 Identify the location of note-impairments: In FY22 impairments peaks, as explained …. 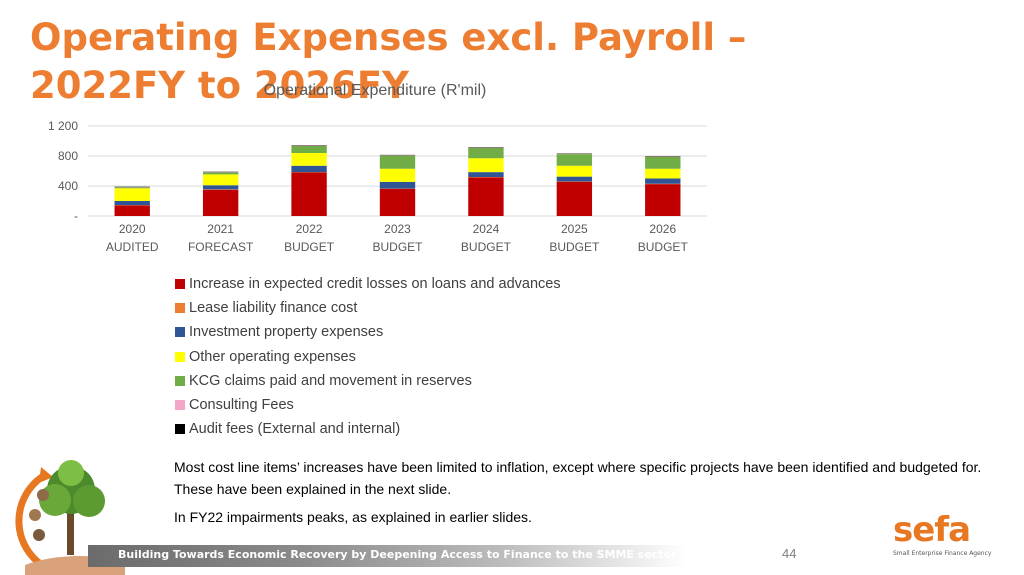
(353, 517).